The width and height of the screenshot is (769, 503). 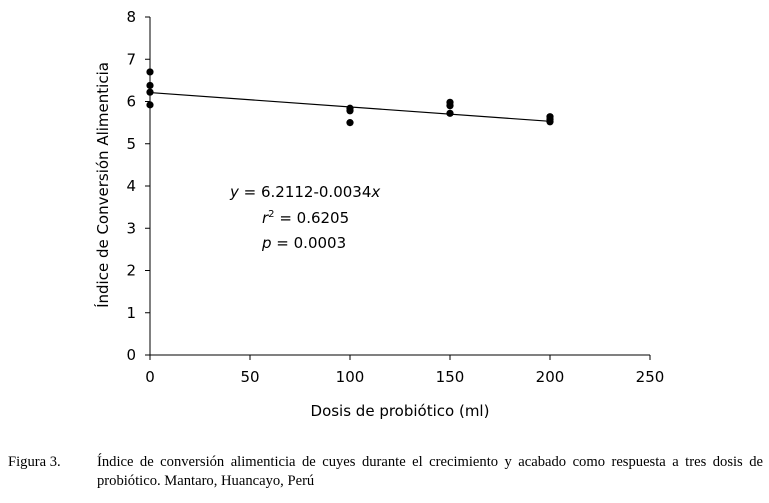 I want to click on data-marks, so click(x=350, y=97).